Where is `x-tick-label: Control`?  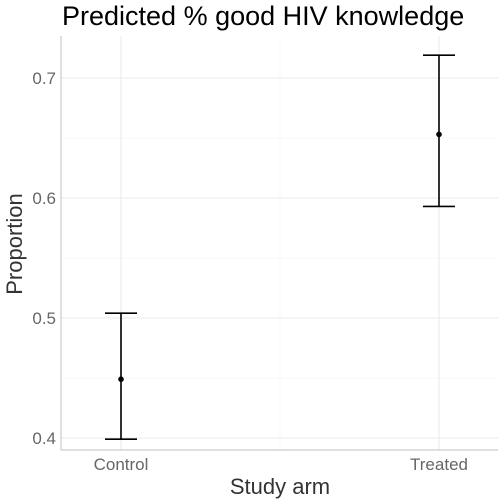
x-tick-label: Control is located at coordinates (121, 464).